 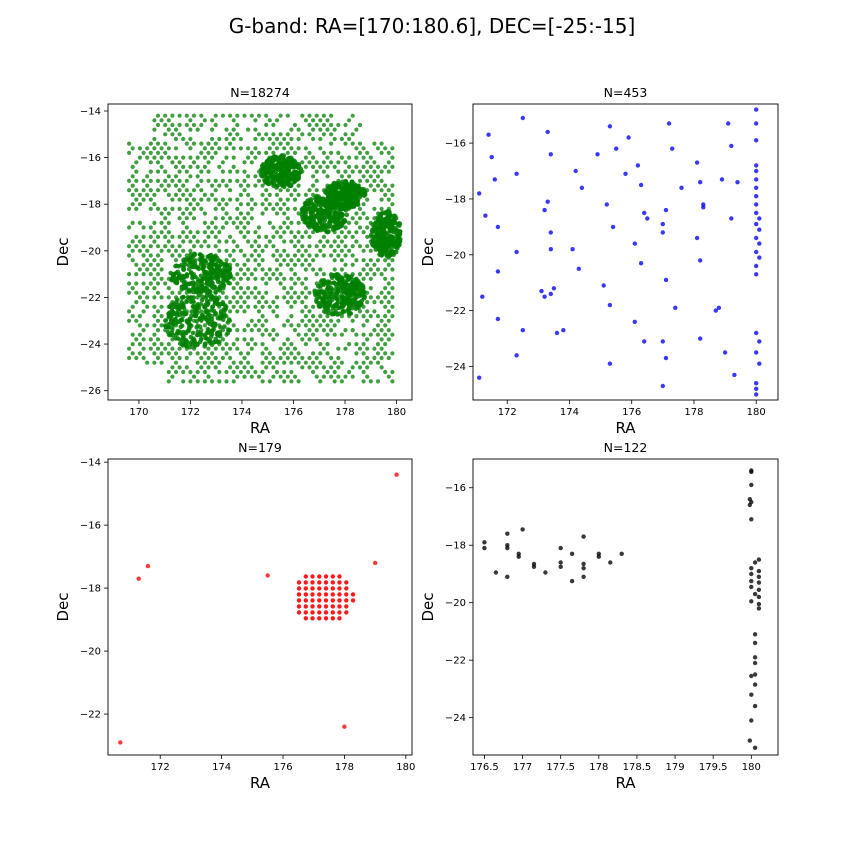 I want to click on axes-frame, so click(x=260, y=252).